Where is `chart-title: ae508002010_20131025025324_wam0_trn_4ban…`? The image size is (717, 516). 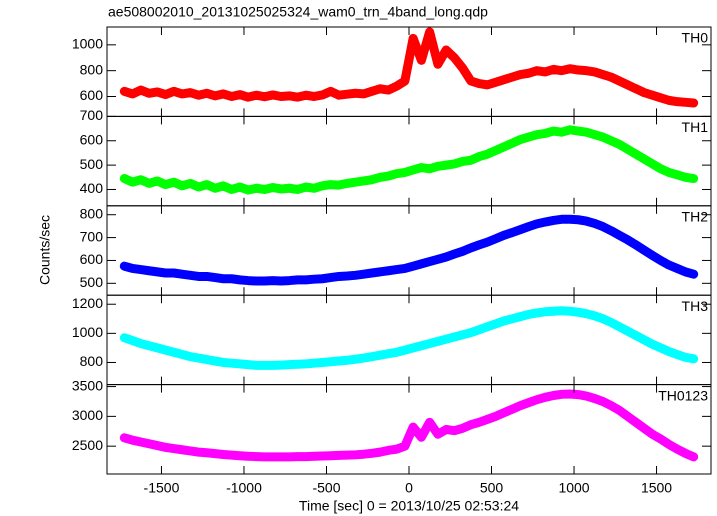
chart-title: ae508002010_20131025025324_wam0_trn_4ban… is located at coordinates (298, 12).